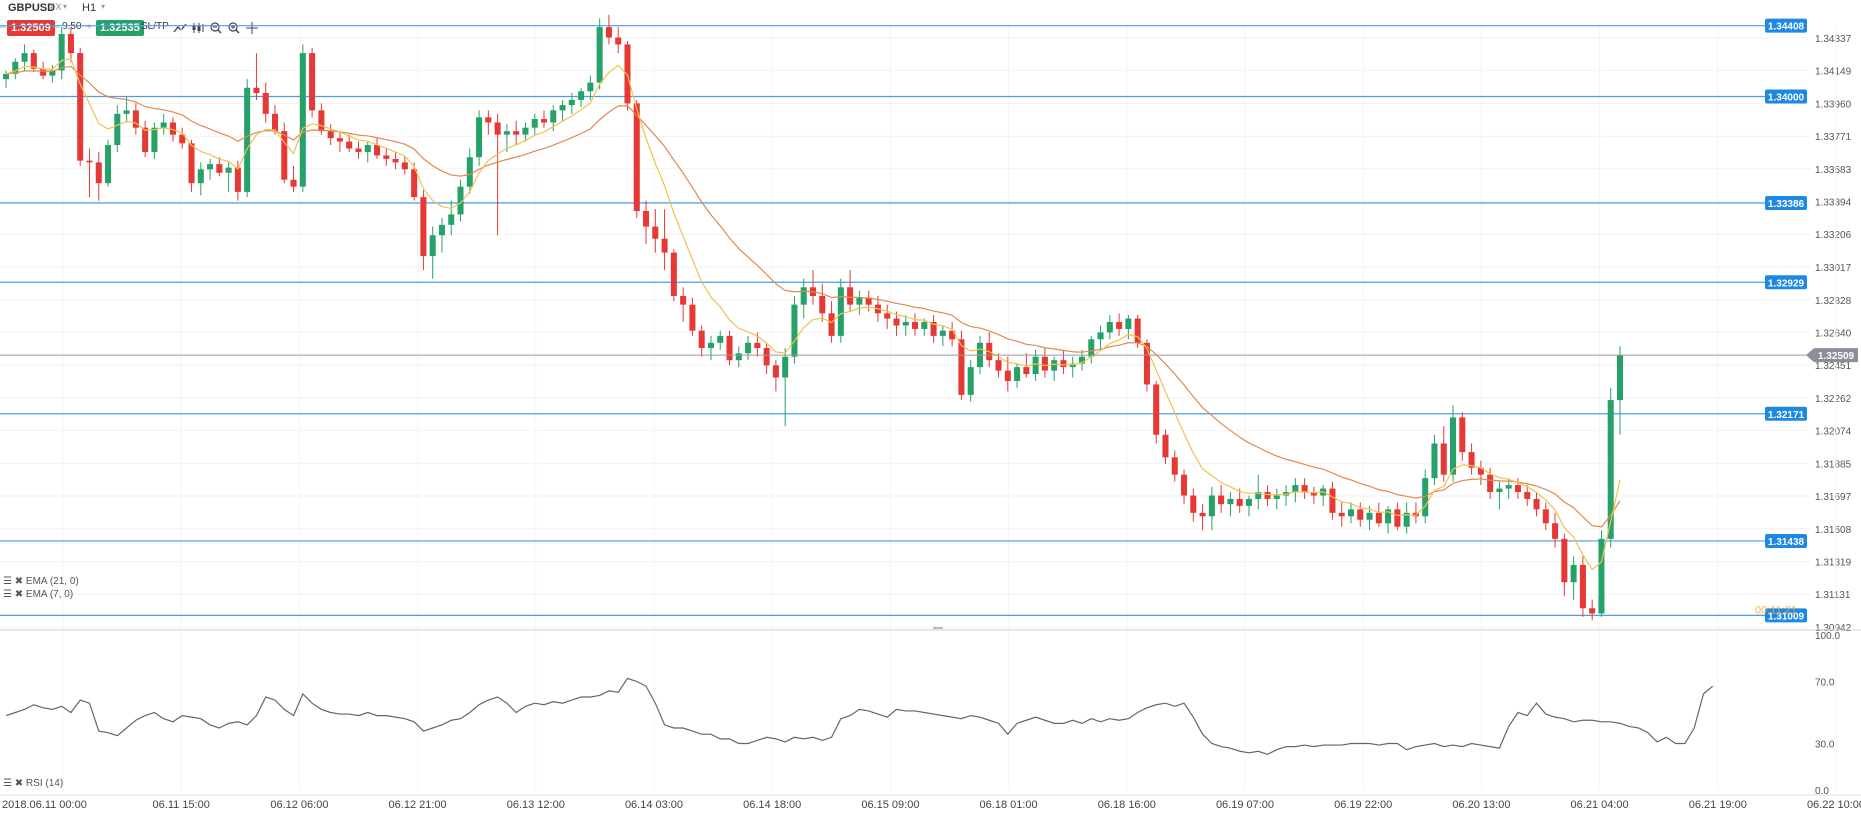  I want to click on ema7-legend: ☰ ✖ EMA (7, 0), so click(38, 594).